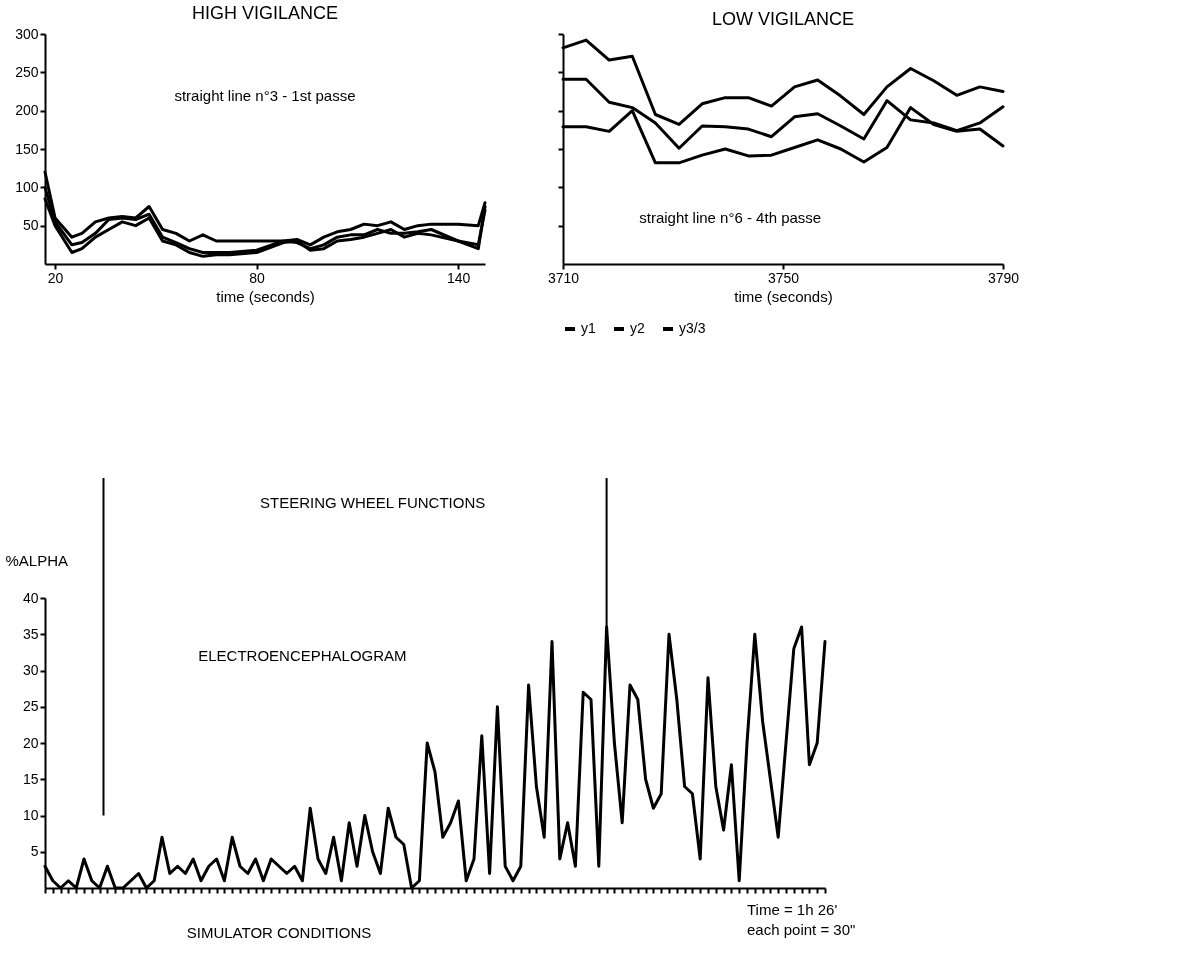 The height and width of the screenshot is (963, 1192). What do you see at coordinates (372, 502) in the screenshot?
I see `text: STEERING WHEEL FUNCTIONS` at bounding box center [372, 502].